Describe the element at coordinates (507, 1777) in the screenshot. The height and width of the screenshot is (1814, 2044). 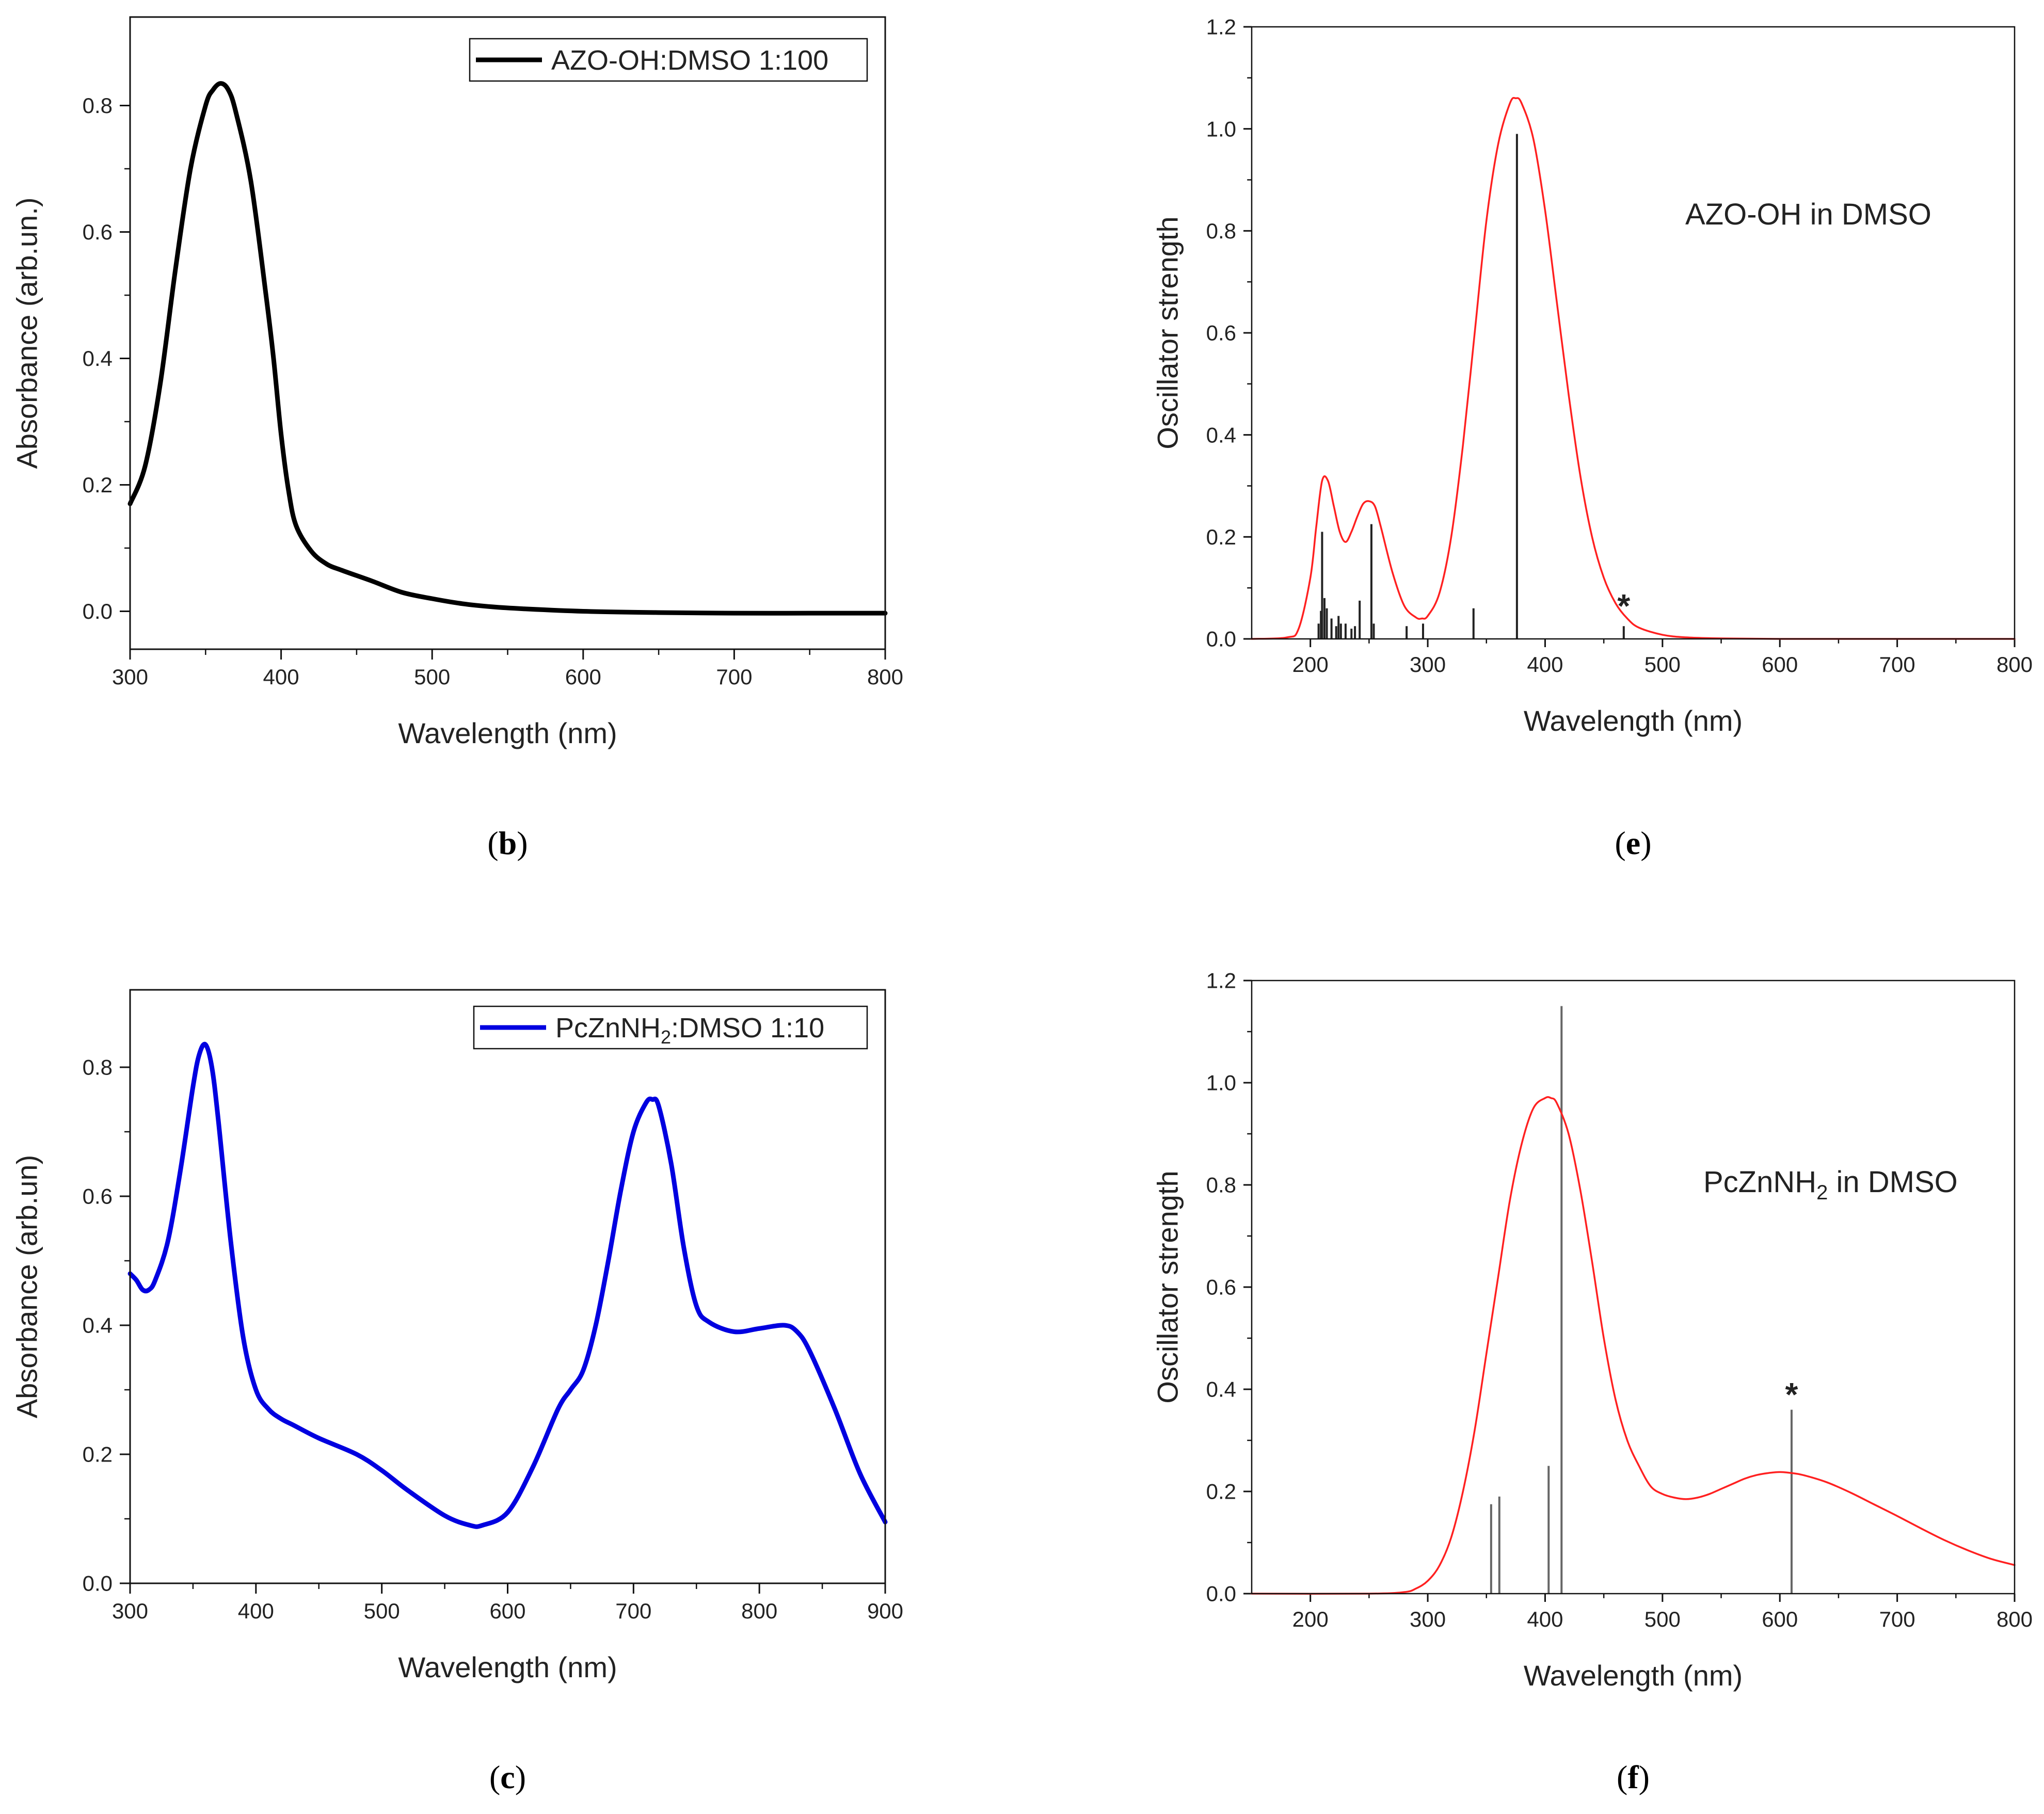
I see `panel-c-label: (c)` at that location.